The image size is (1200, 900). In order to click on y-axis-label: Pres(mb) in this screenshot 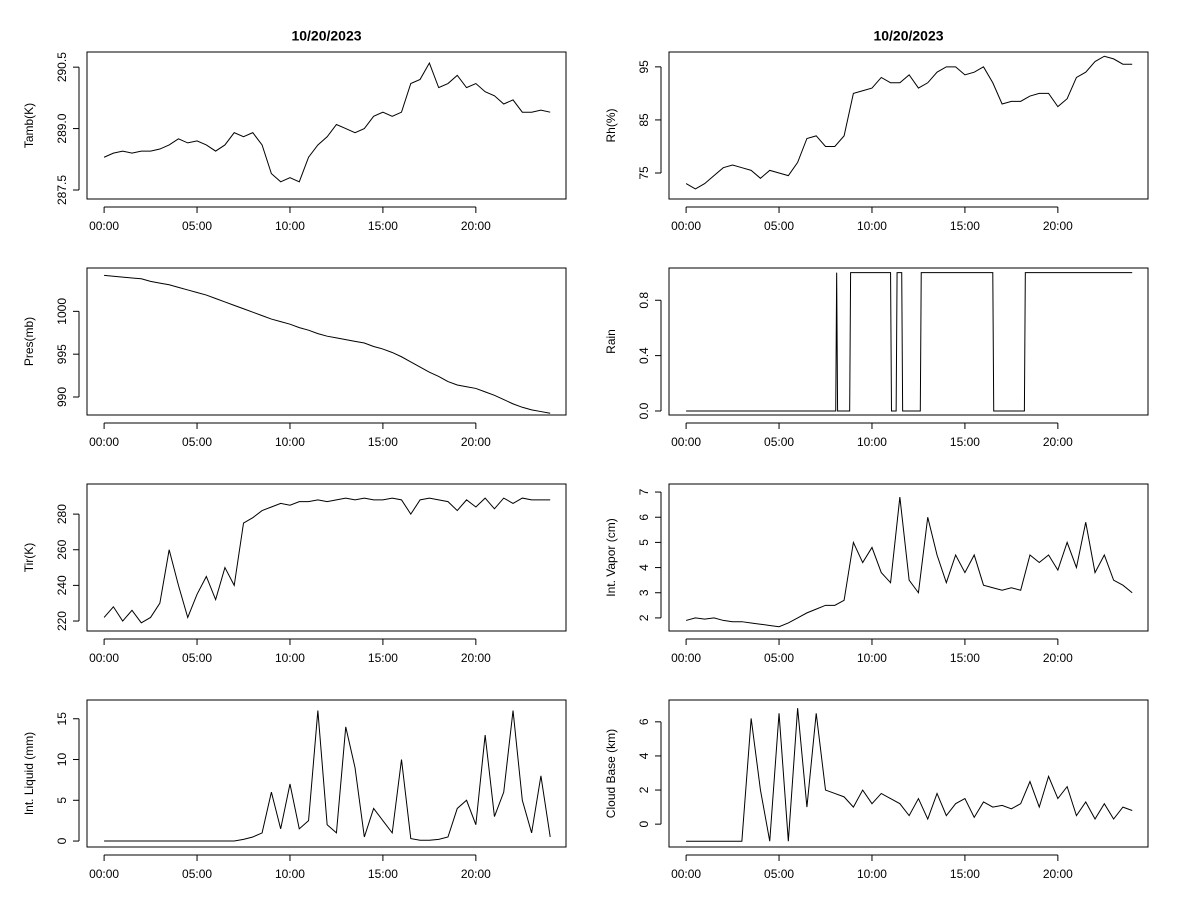, I will do `click(29, 341)`.